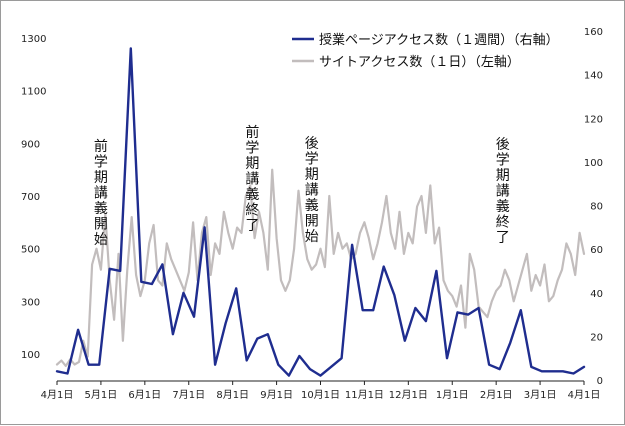 Image resolution: width=625 pixels, height=426 pixels. What do you see at coordinates (439, 40) in the screenshot?
I see `legend-label: 授業ページアクセス数（１週間）（右軸）` at bounding box center [439, 40].